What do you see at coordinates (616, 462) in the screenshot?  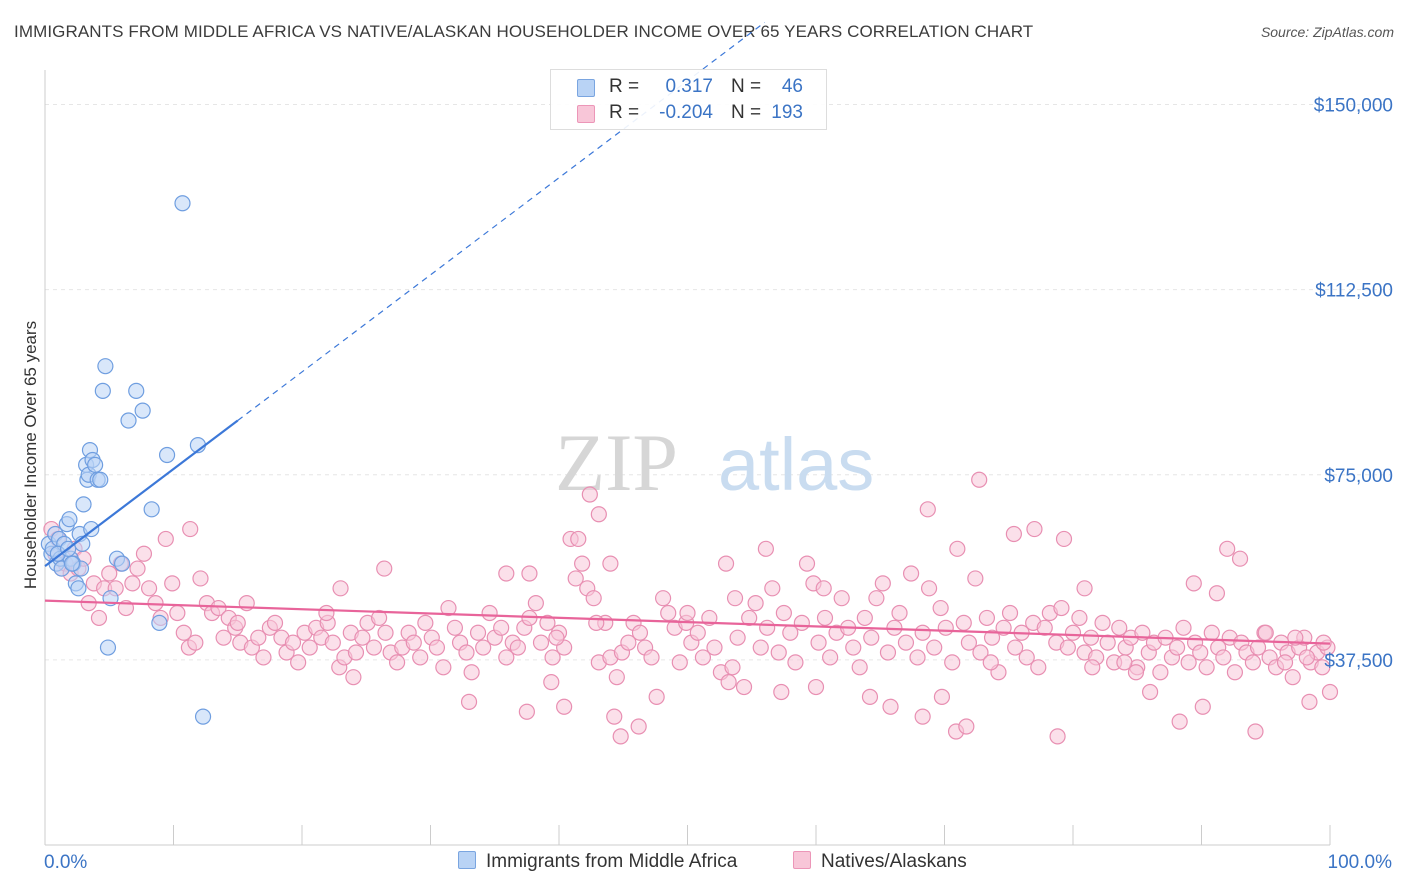 I see `watermark-zip: ZIP` at bounding box center [616, 462].